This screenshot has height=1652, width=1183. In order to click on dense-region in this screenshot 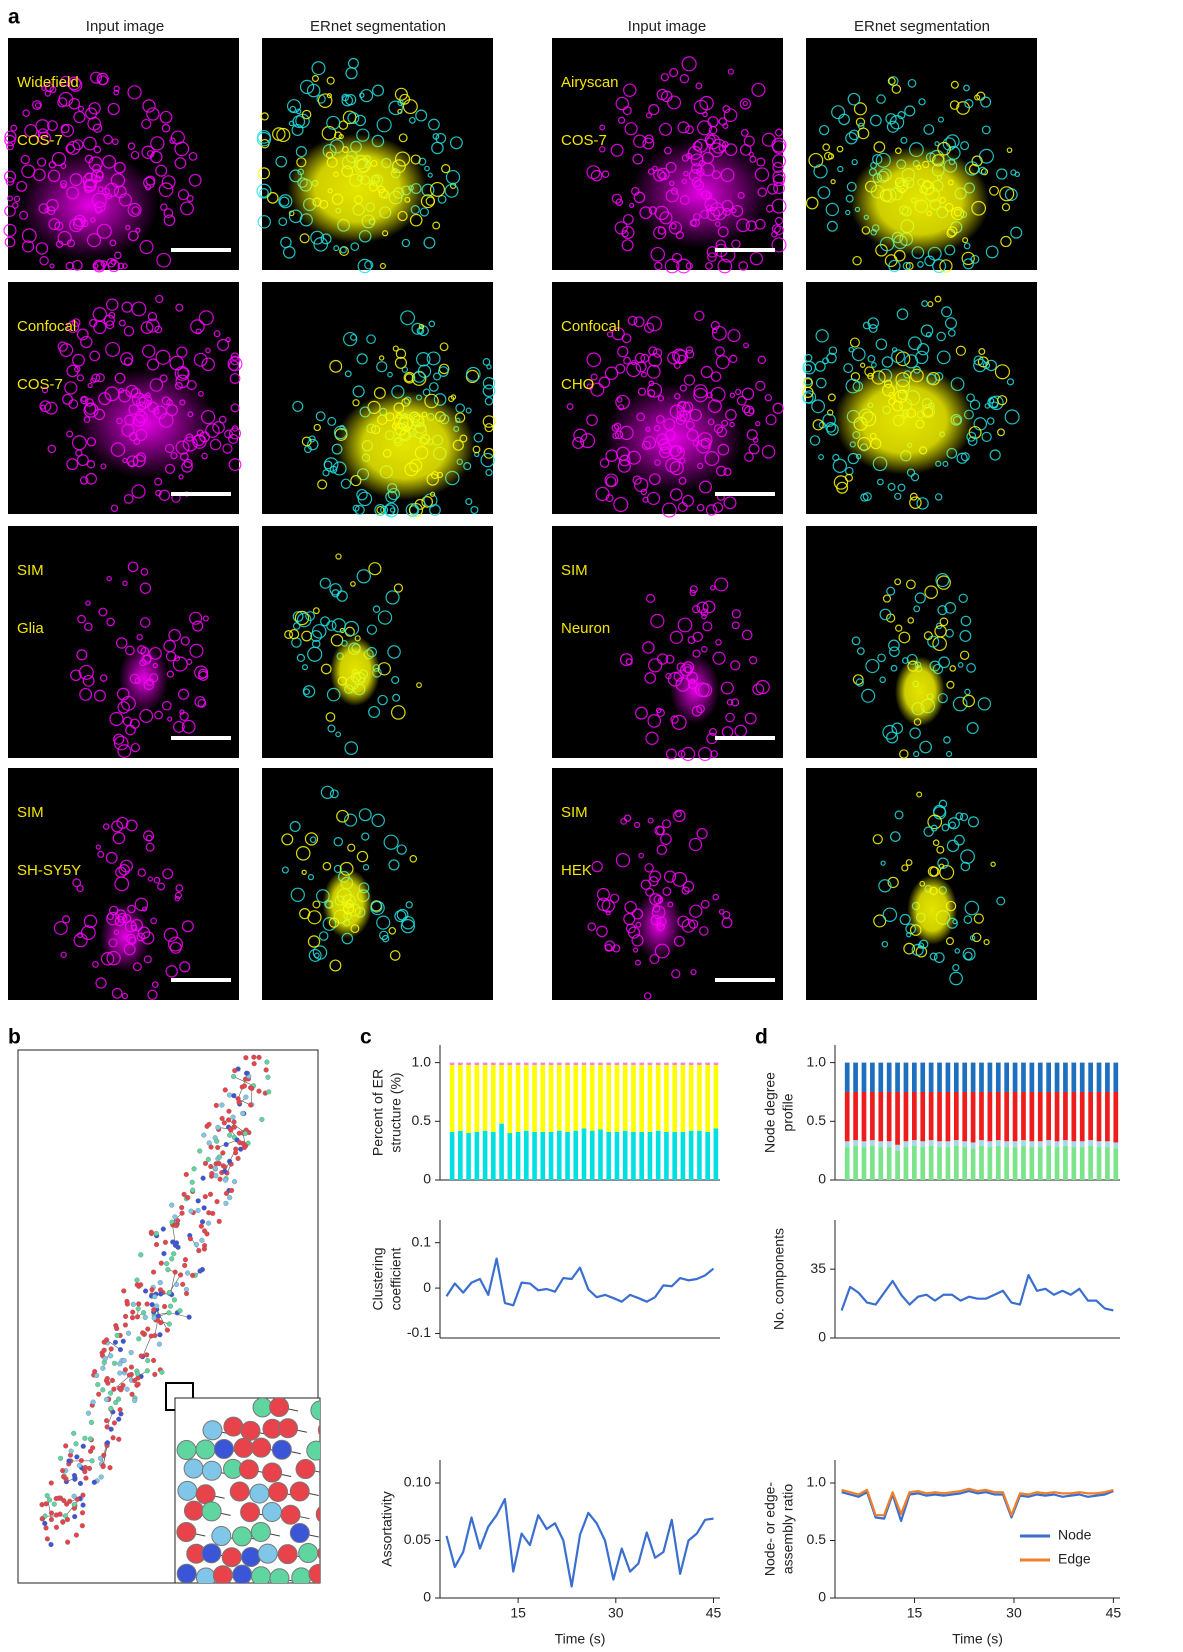, I will do `click(143, 677)`.